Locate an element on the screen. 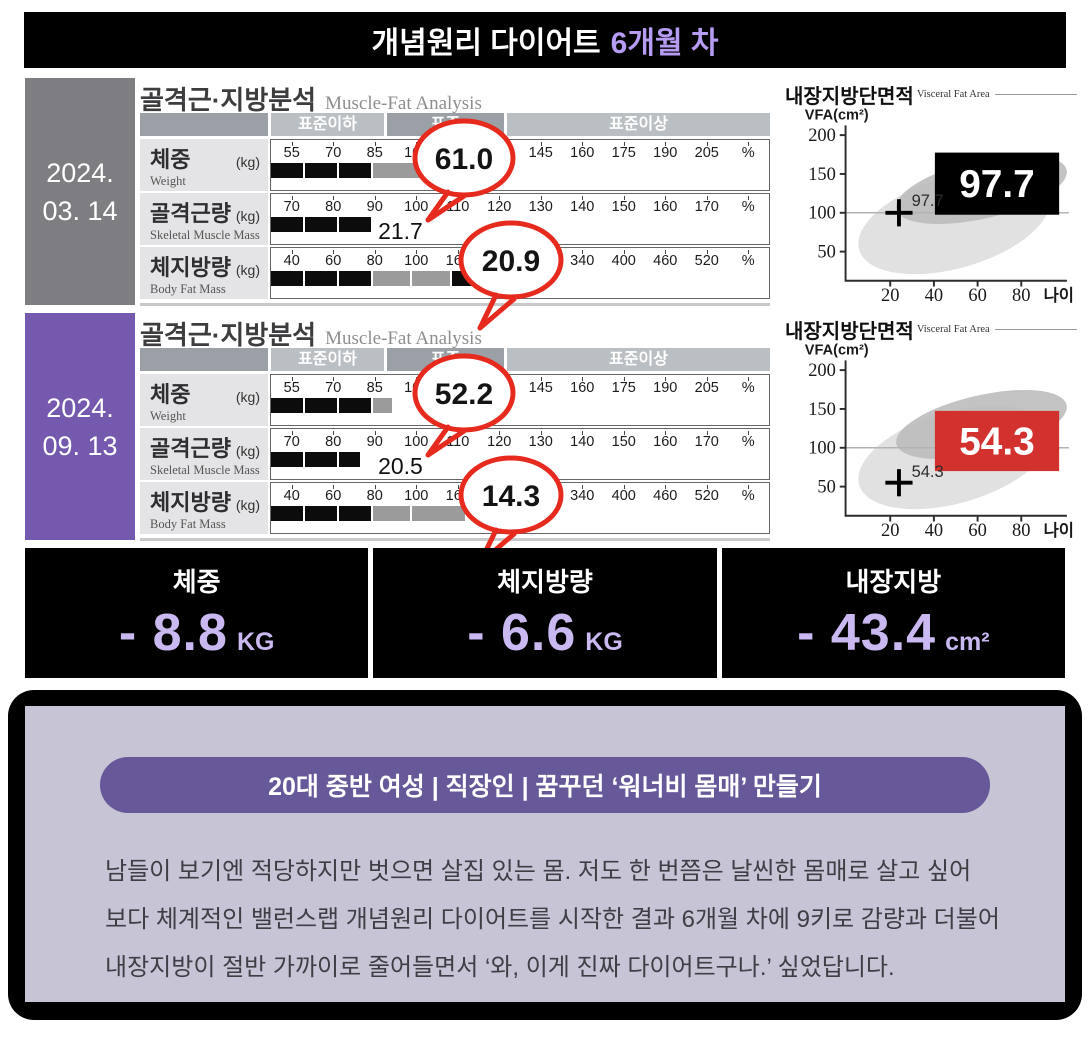 The height and width of the screenshot is (1040, 1090). scale-tick: 460 is located at coordinates (666, 259).